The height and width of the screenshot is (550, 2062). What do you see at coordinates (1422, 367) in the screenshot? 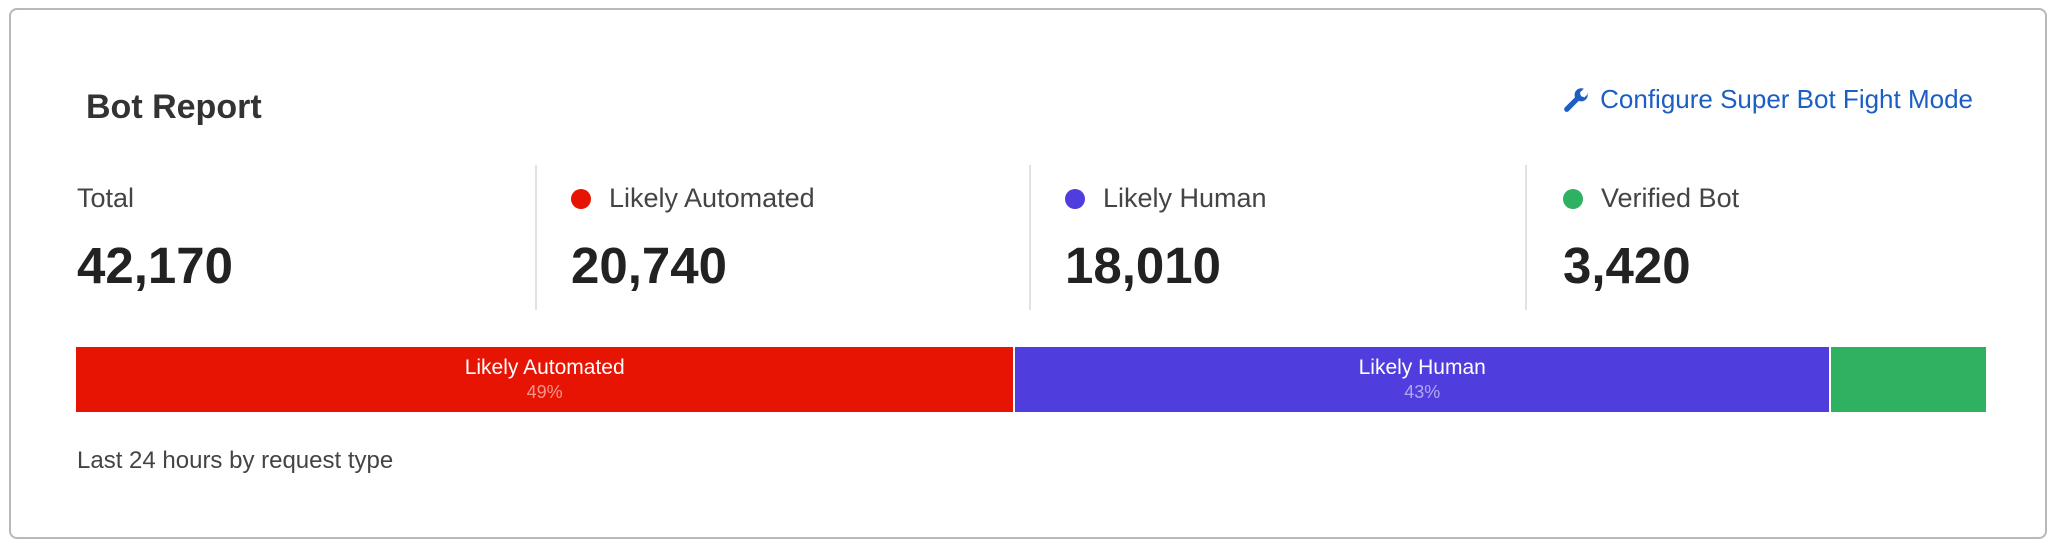
I see `segment-label: Likely Human` at bounding box center [1422, 367].